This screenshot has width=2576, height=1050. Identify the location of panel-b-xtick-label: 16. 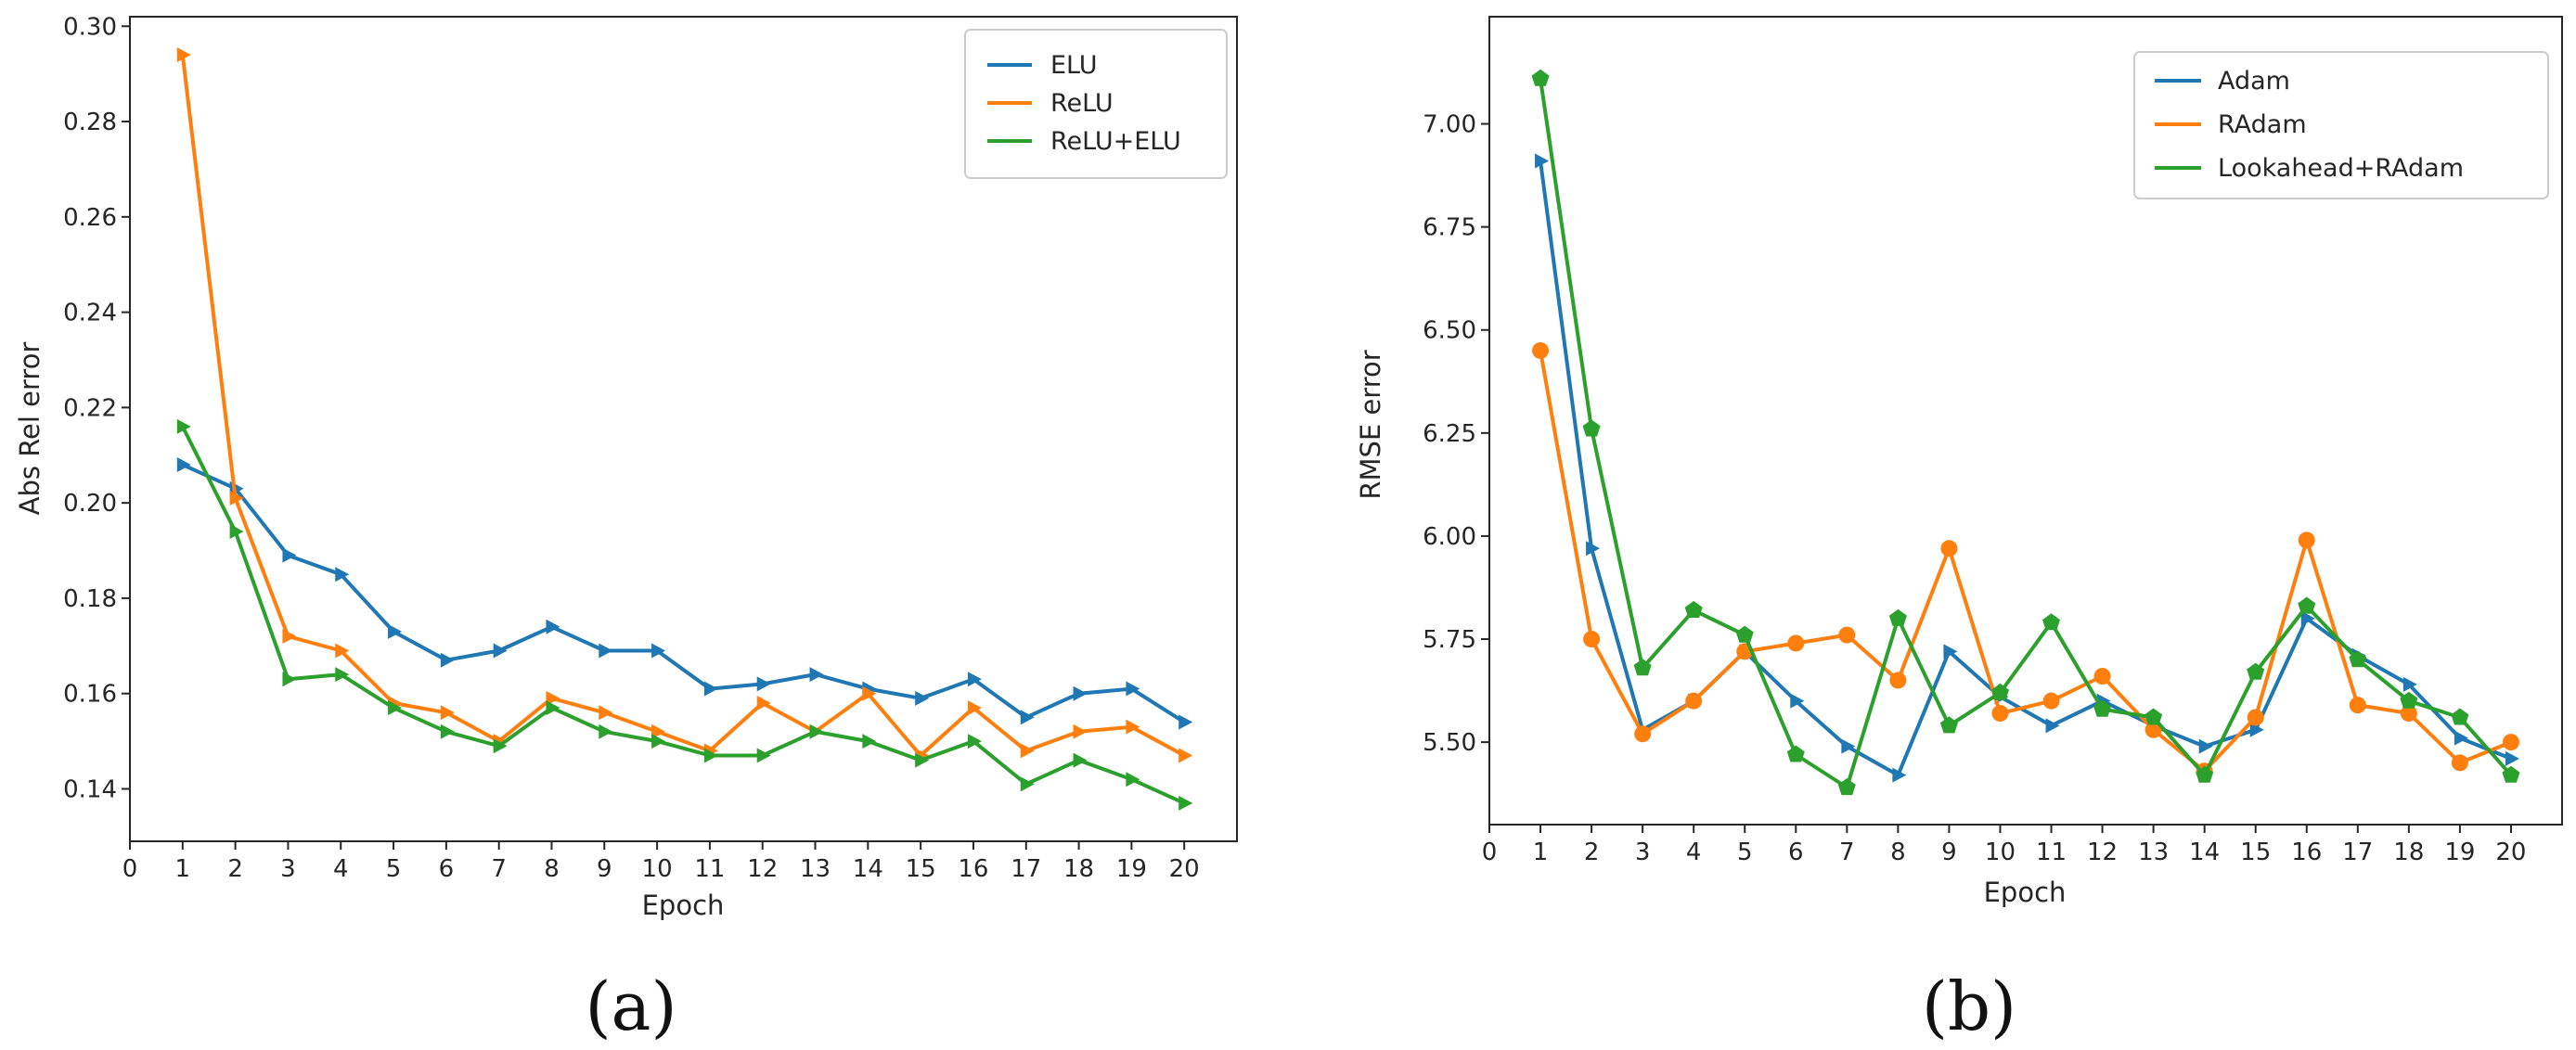
(2306, 852).